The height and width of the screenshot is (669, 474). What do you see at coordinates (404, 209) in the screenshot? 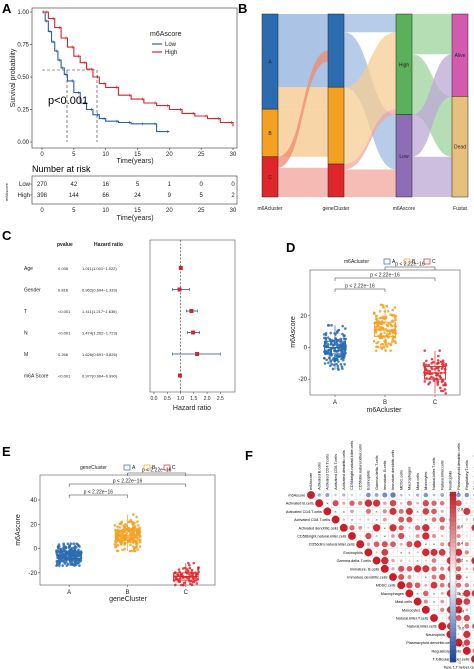
I see `sankey-axis-label: m6Ascore` at bounding box center [404, 209].